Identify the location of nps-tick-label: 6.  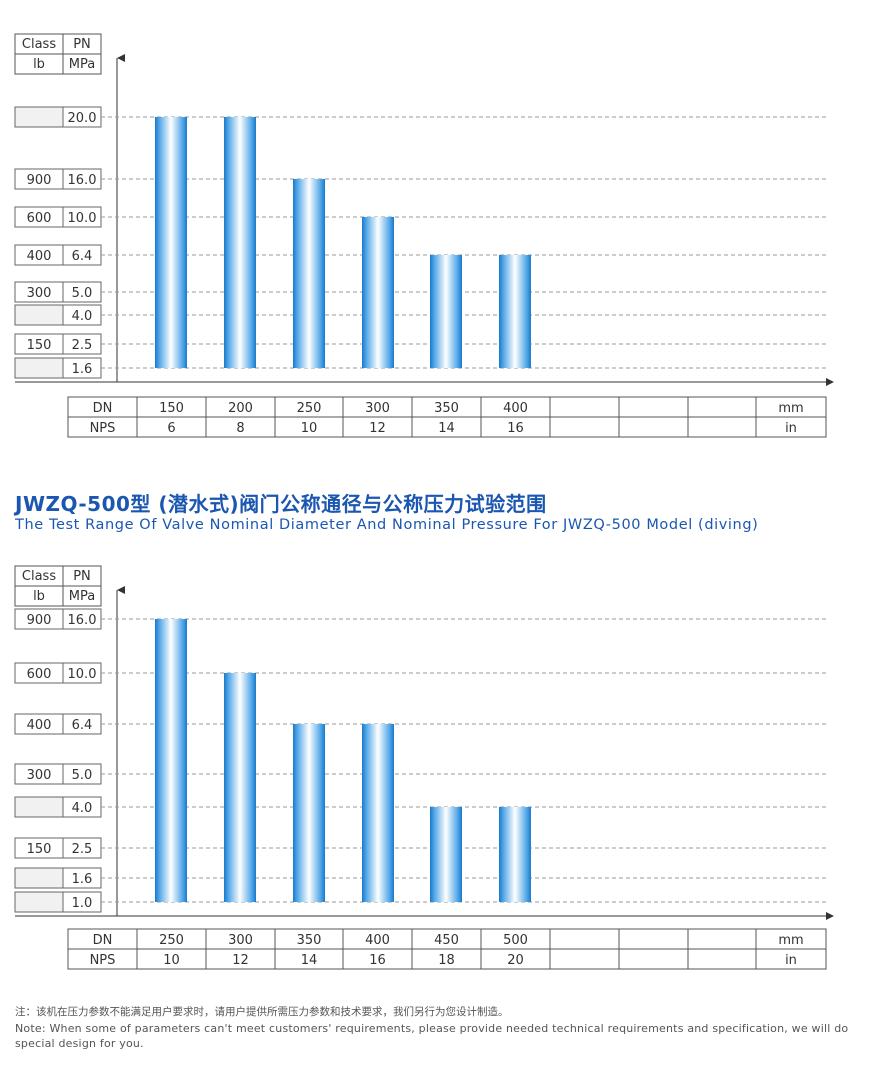
(171, 428).